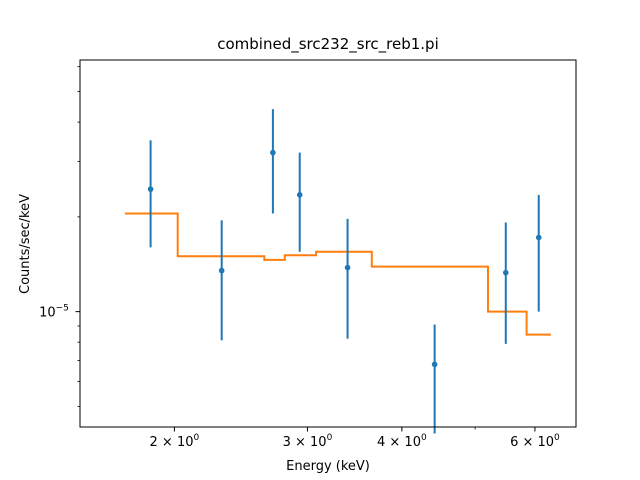 Image resolution: width=640 pixels, height=480 pixels. Describe the element at coordinates (328, 44) in the screenshot. I see `chart-title: combined_src232_src_reb1.pi` at that location.